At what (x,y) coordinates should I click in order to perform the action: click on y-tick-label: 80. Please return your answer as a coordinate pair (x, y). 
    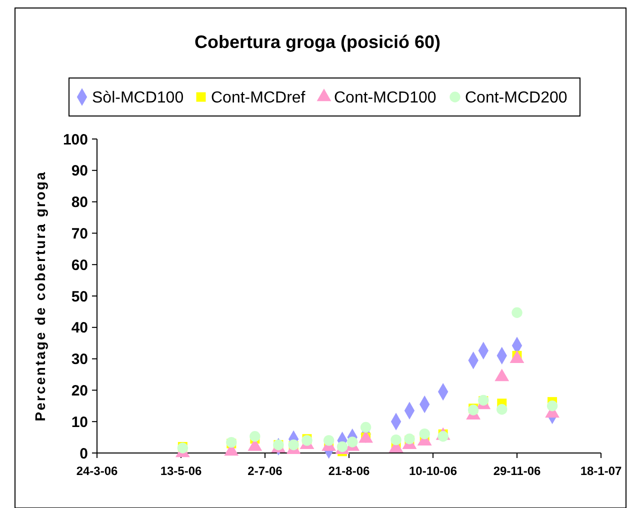
    Looking at the image, I should click on (79, 203).